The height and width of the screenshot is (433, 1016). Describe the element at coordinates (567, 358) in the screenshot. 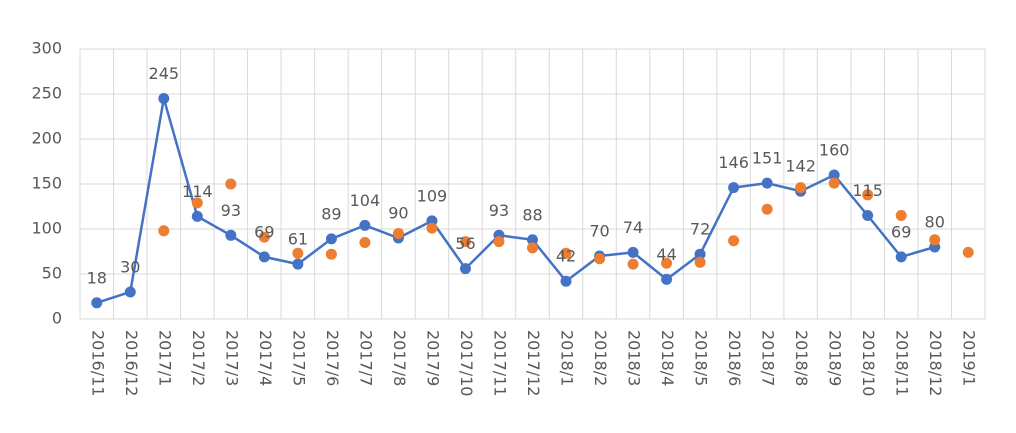

I see `x-tick-label: 2018/1` at that location.